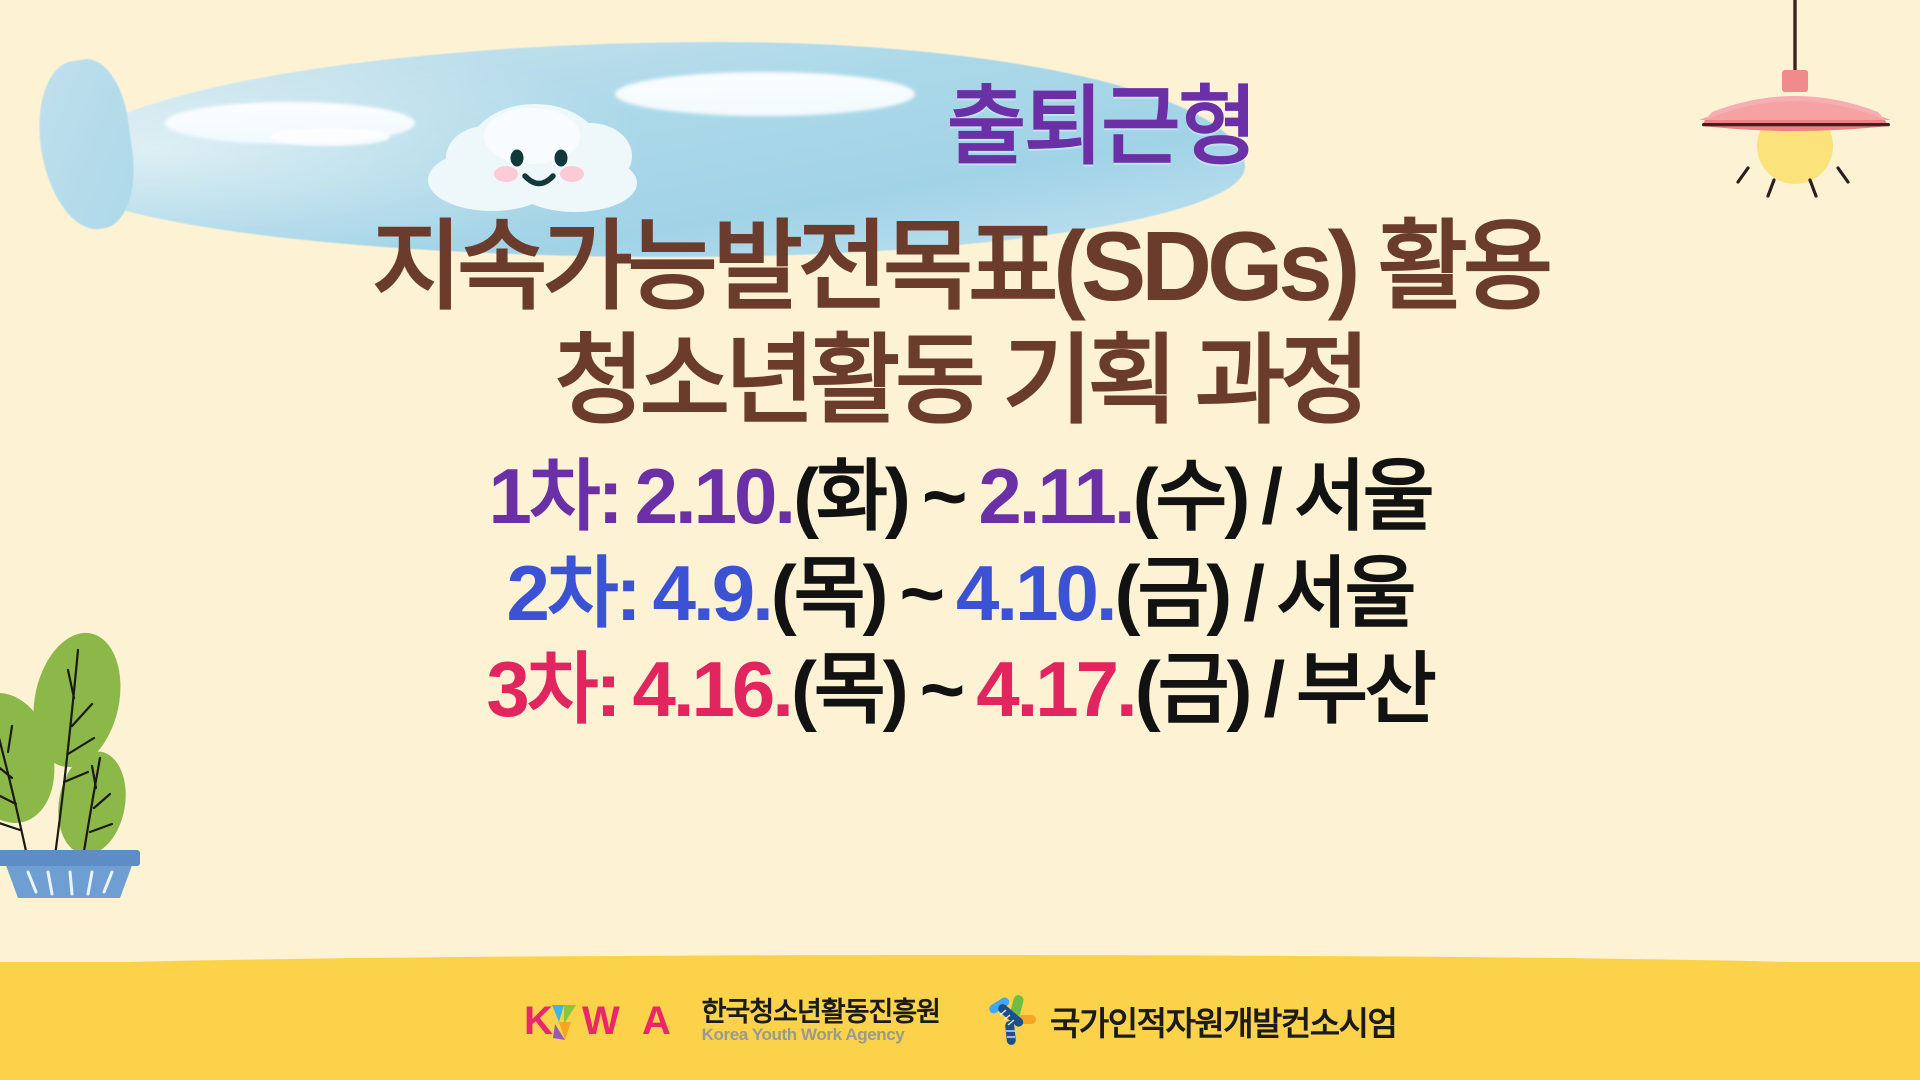  I want to click on end-date: 4.17., so click(1056, 689).